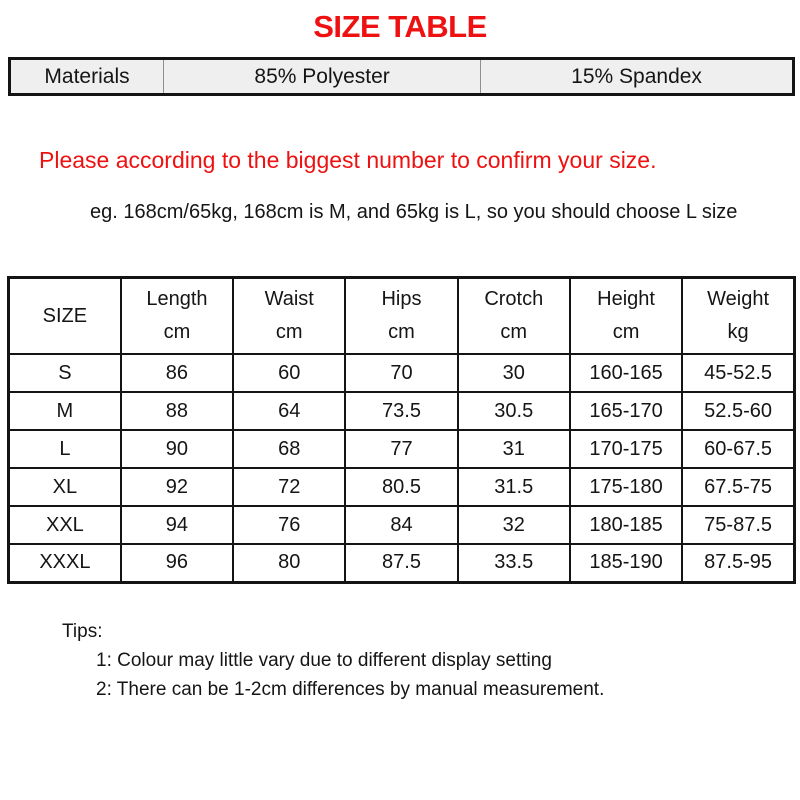 This screenshot has height=800, width=800. What do you see at coordinates (626, 315) in the screenshot?
I see `header-cell-height: Height cm` at bounding box center [626, 315].